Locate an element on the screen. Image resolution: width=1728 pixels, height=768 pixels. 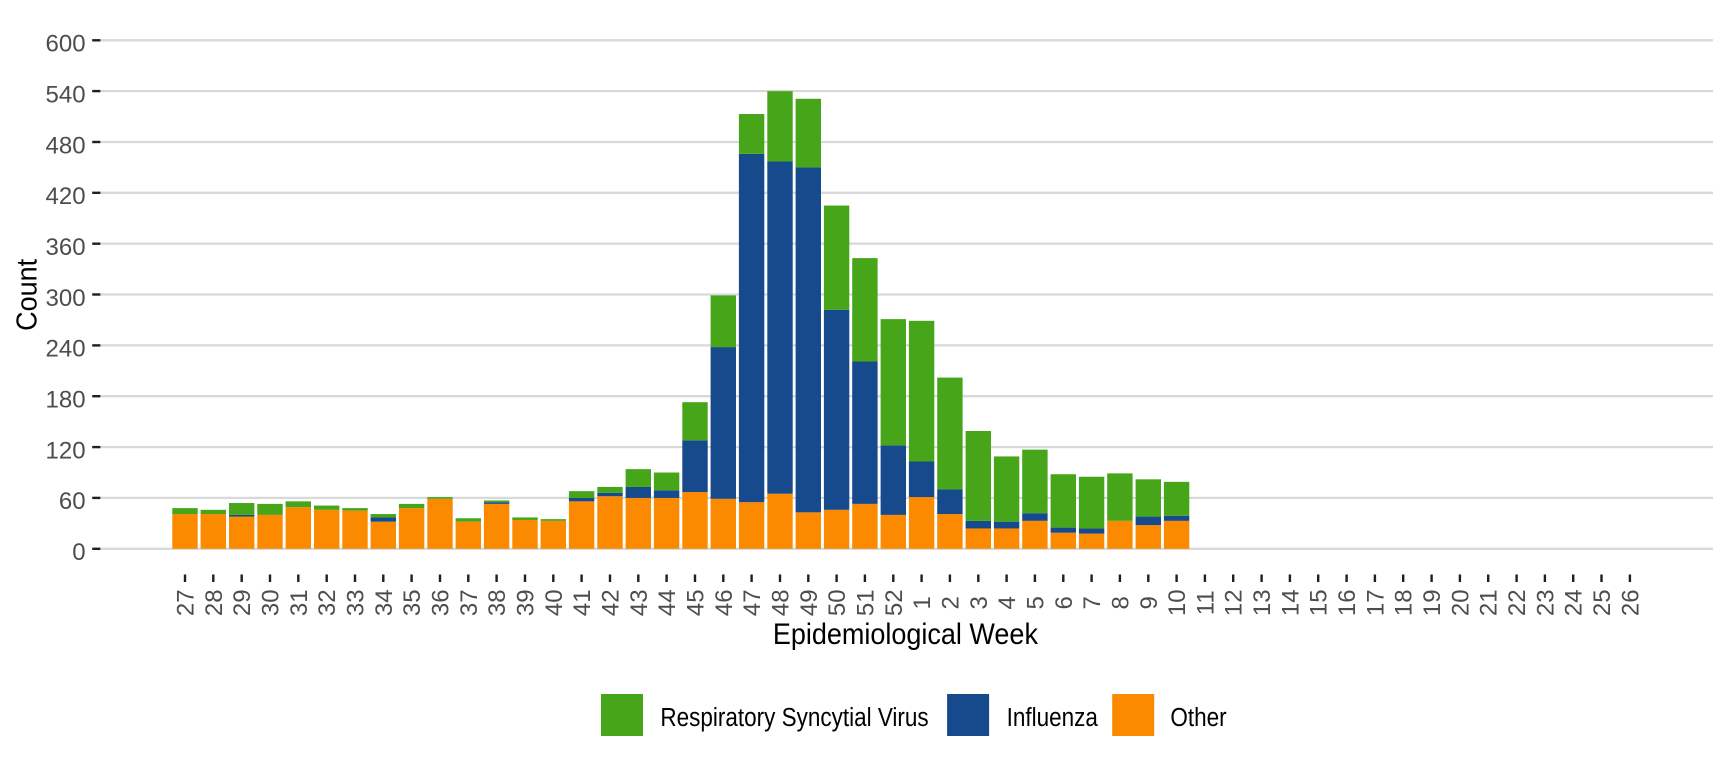
svg-text: 34 is located at coordinates (384, 602).